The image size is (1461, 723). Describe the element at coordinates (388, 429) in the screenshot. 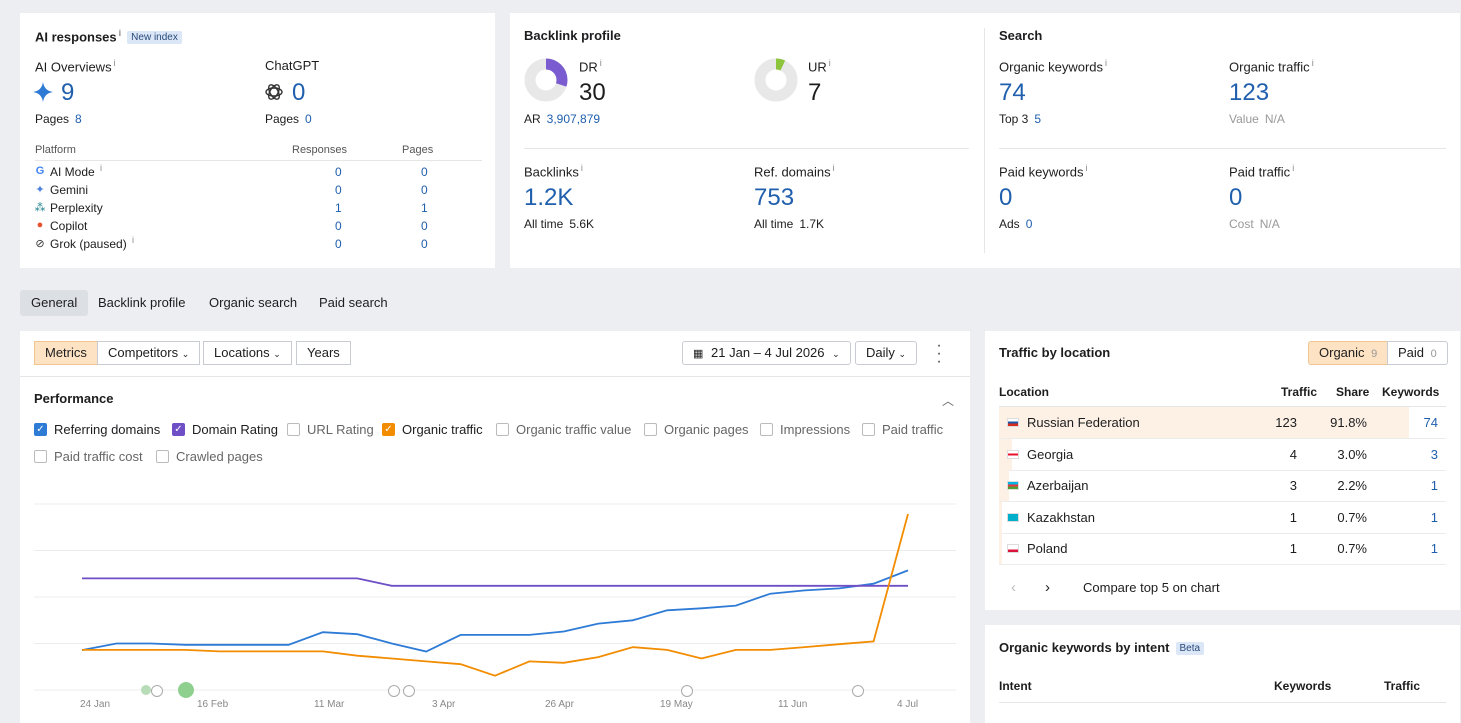

I see `checkbox-checked-icon: ✓` at that location.